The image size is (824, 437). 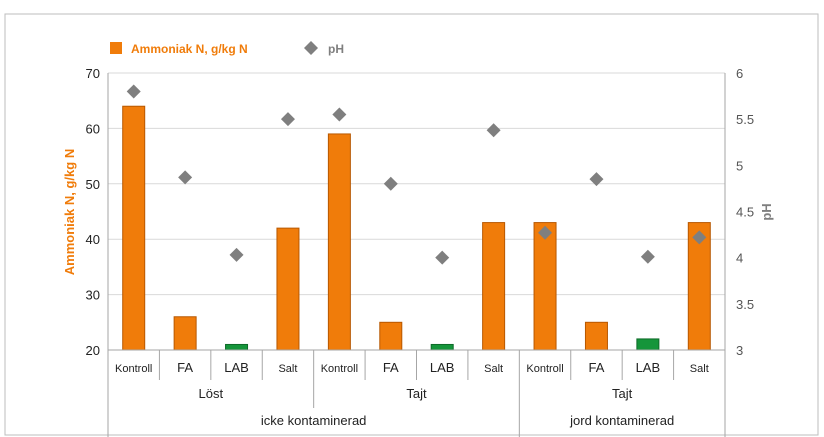 What do you see at coordinates (93, 295) in the screenshot?
I see `left-tick-label: 30` at bounding box center [93, 295].